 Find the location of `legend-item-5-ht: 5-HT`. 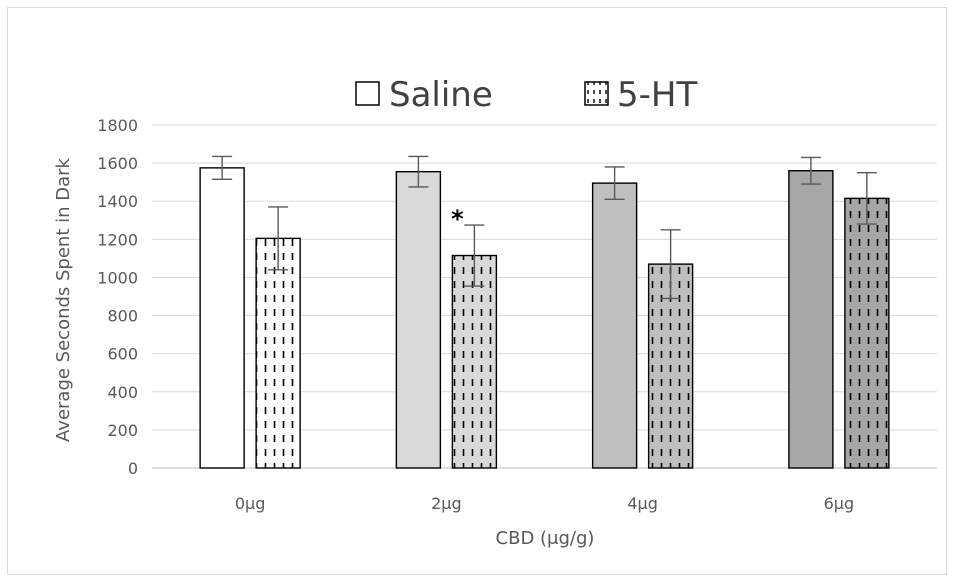

legend-item-5-ht: 5-HT is located at coordinates (640, 95).